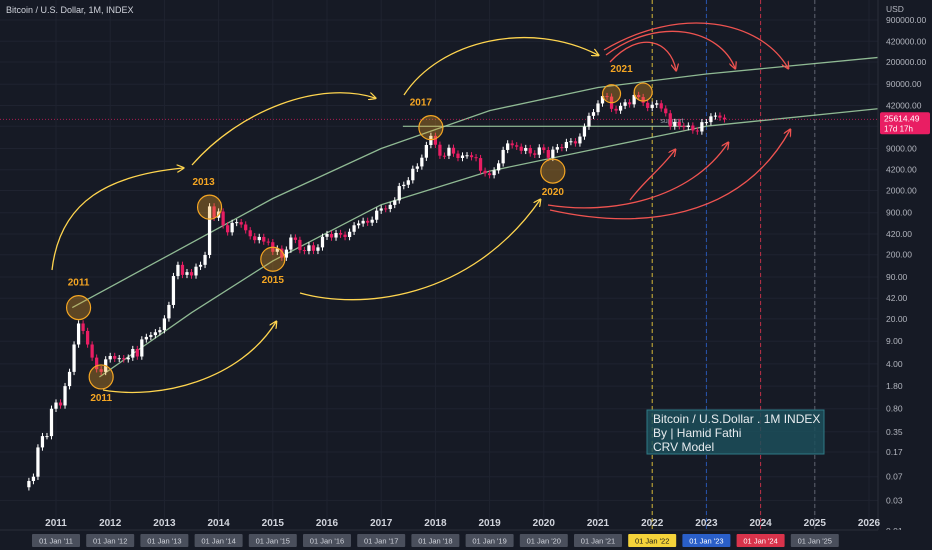  Describe the element at coordinates (901, 190) in the screenshot. I see `price-axis-label: 2000.00` at that location.